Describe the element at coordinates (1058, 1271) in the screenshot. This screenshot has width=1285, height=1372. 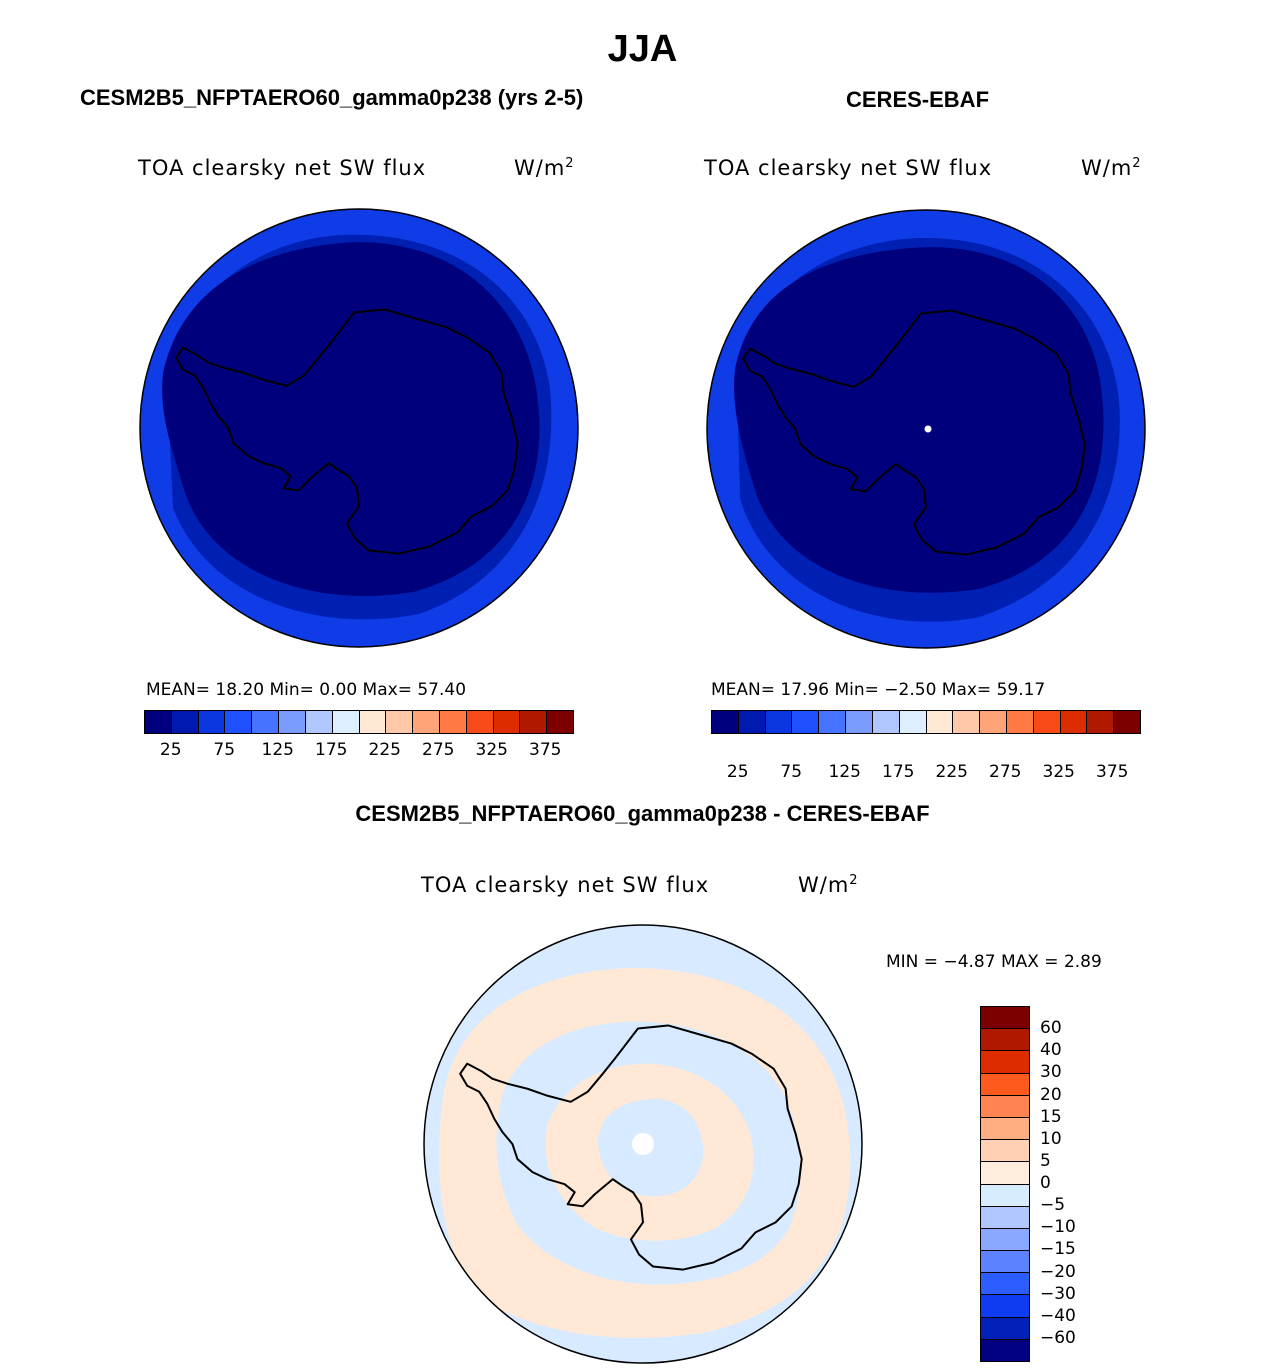
I see `colorbar-tick-label: −20` at that location.